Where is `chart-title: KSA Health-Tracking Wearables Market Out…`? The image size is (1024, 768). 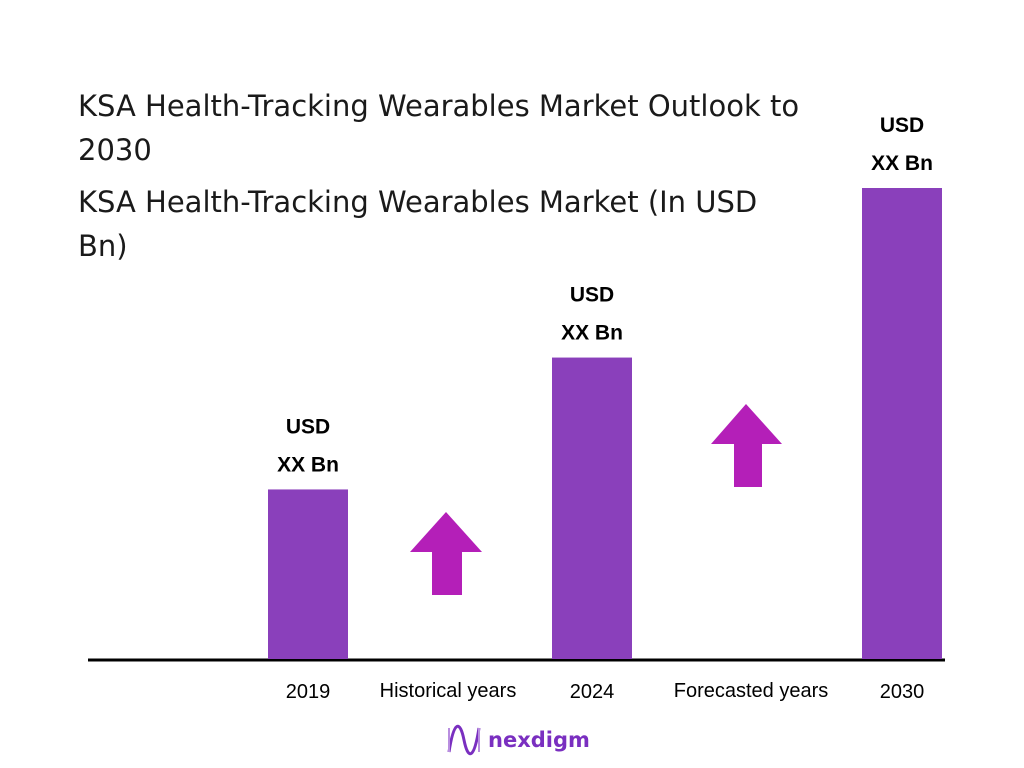 chart-title: KSA Health-Tracking Wearables Market Out… is located at coordinates (439, 128).